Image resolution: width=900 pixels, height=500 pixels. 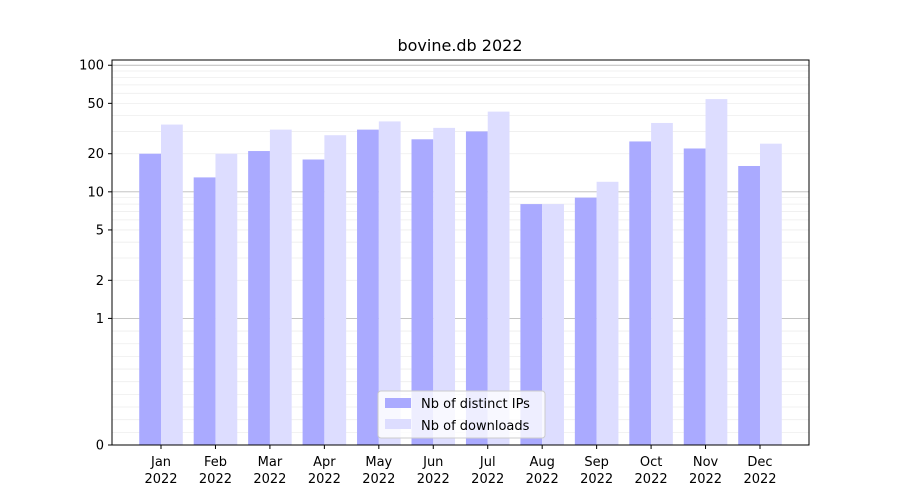 I want to click on bar-distinct-ips-mar, so click(x=259, y=298).